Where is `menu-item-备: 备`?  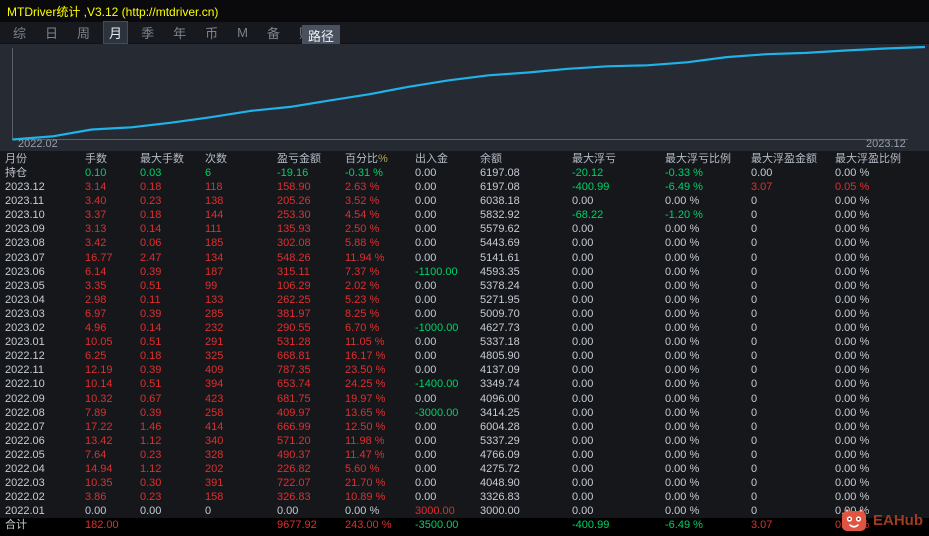
menu-item-备: 备 is located at coordinates (273, 33).